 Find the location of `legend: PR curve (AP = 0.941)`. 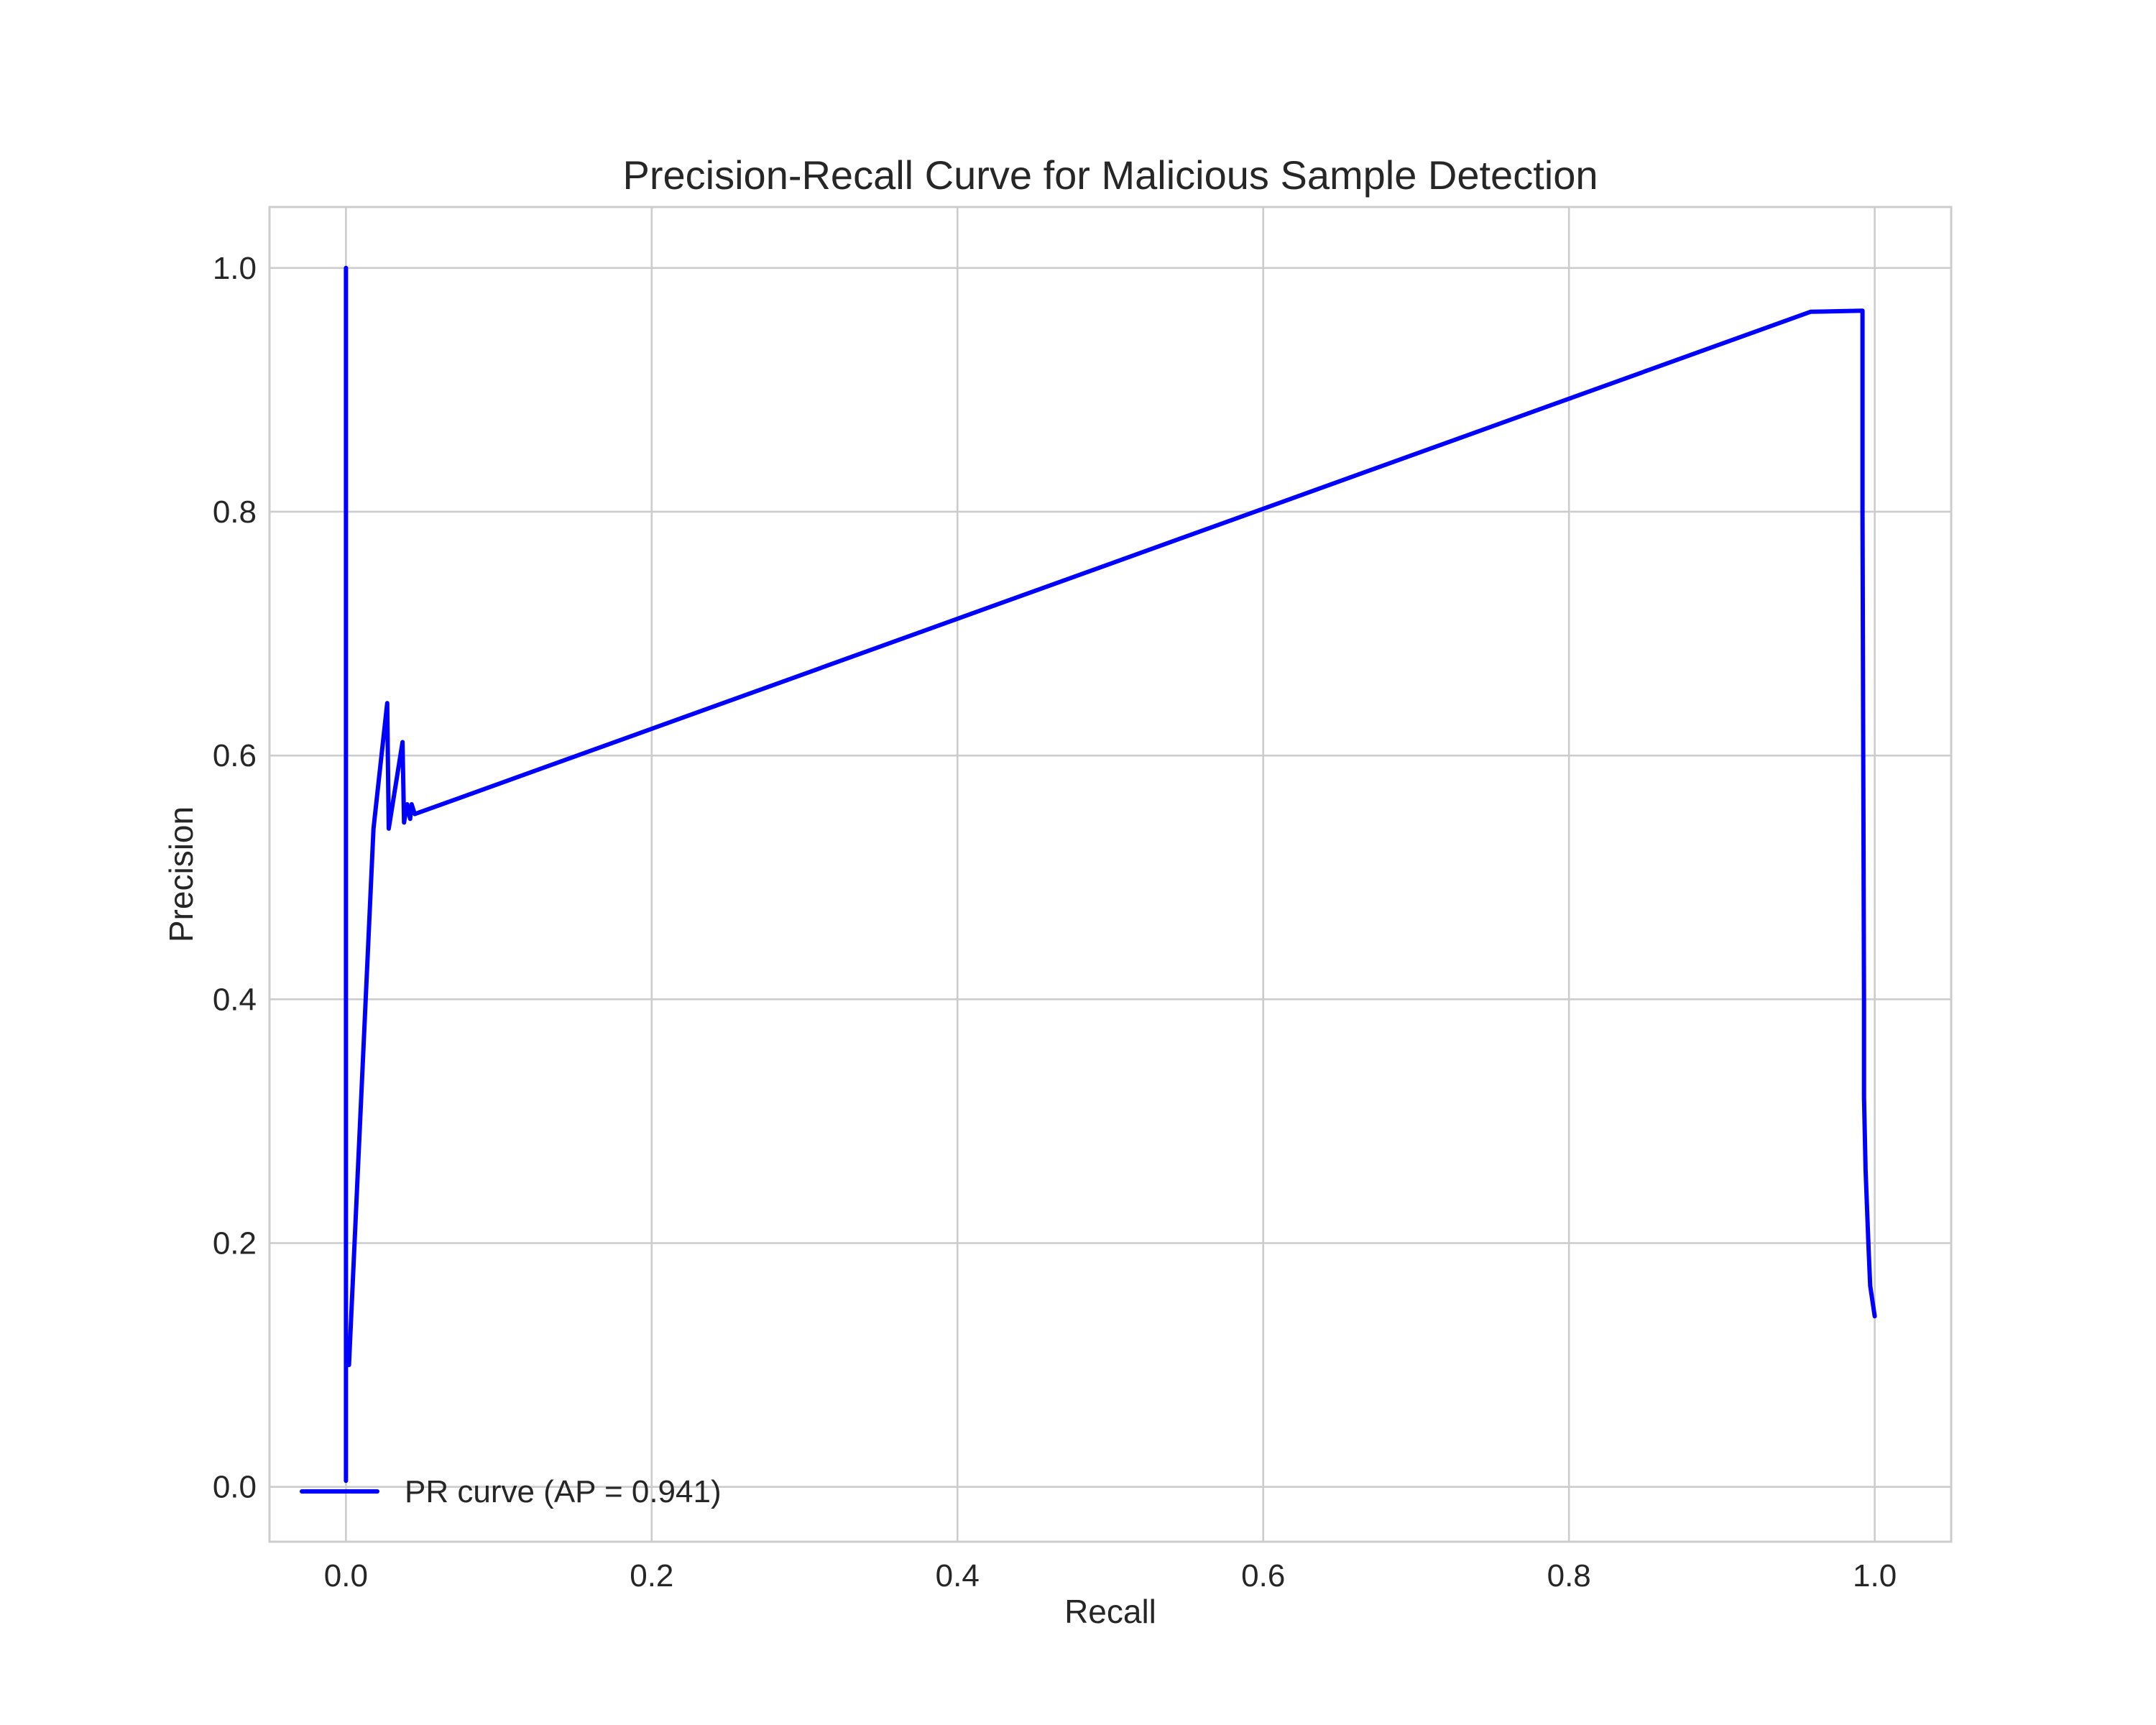

legend: PR curve (AP = 0.941) is located at coordinates (511, 1491).